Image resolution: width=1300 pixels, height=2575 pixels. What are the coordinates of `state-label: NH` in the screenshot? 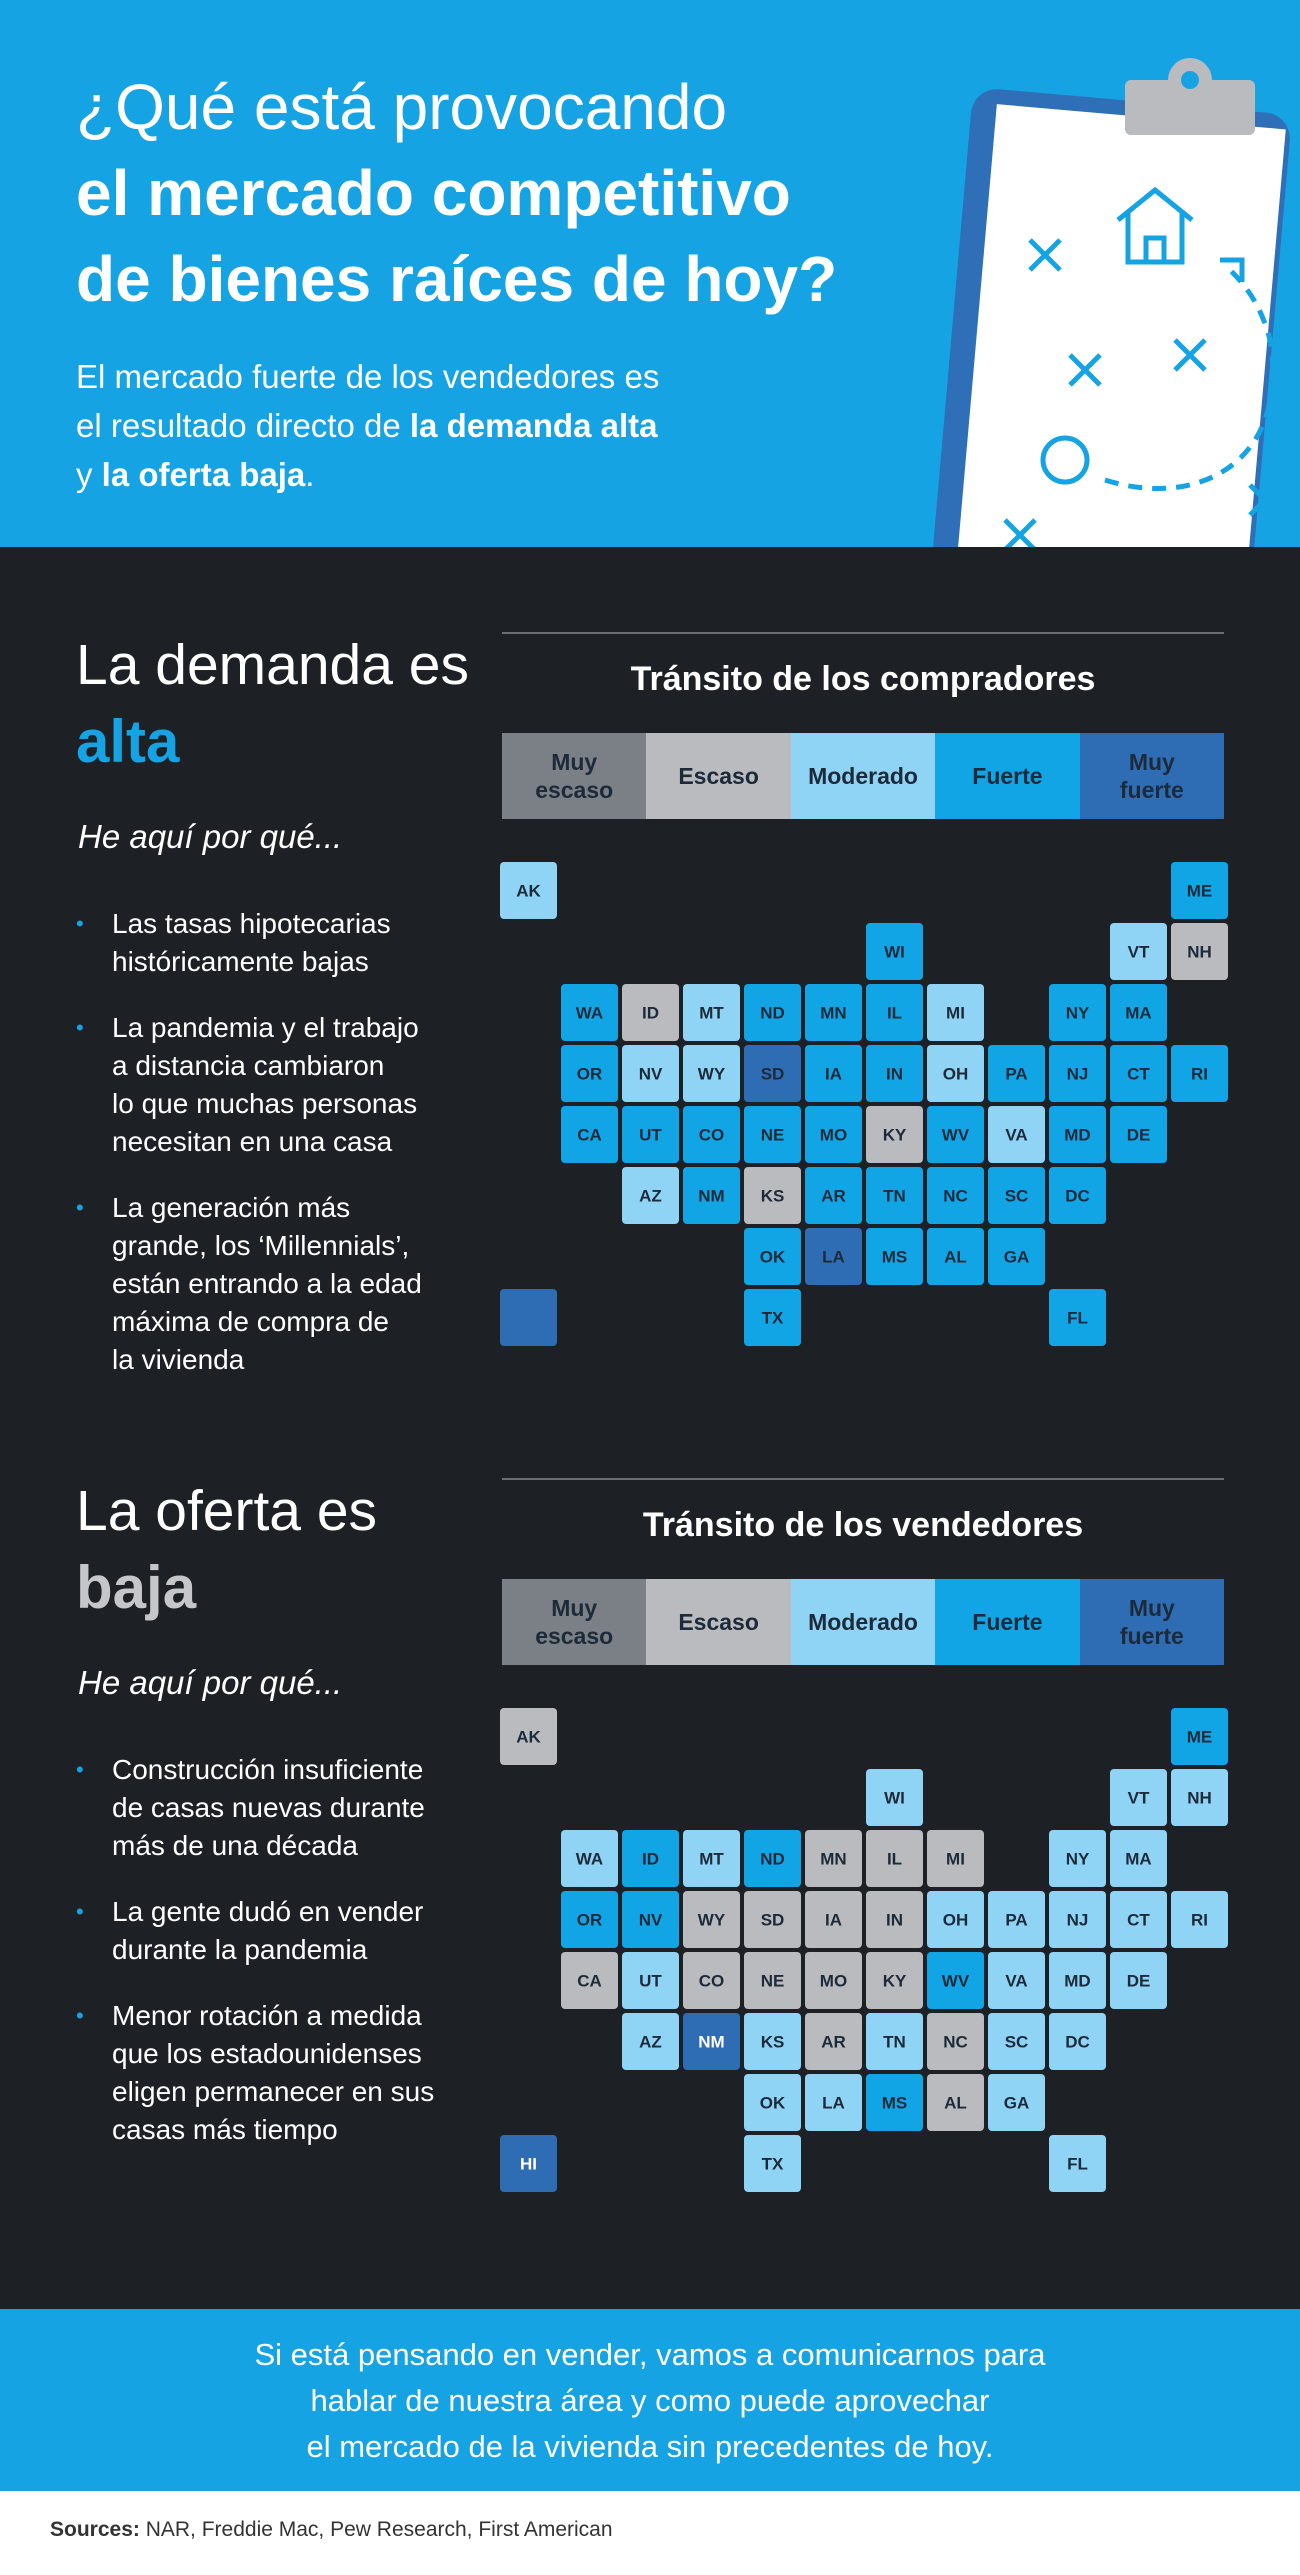 It's located at (1199, 1798).